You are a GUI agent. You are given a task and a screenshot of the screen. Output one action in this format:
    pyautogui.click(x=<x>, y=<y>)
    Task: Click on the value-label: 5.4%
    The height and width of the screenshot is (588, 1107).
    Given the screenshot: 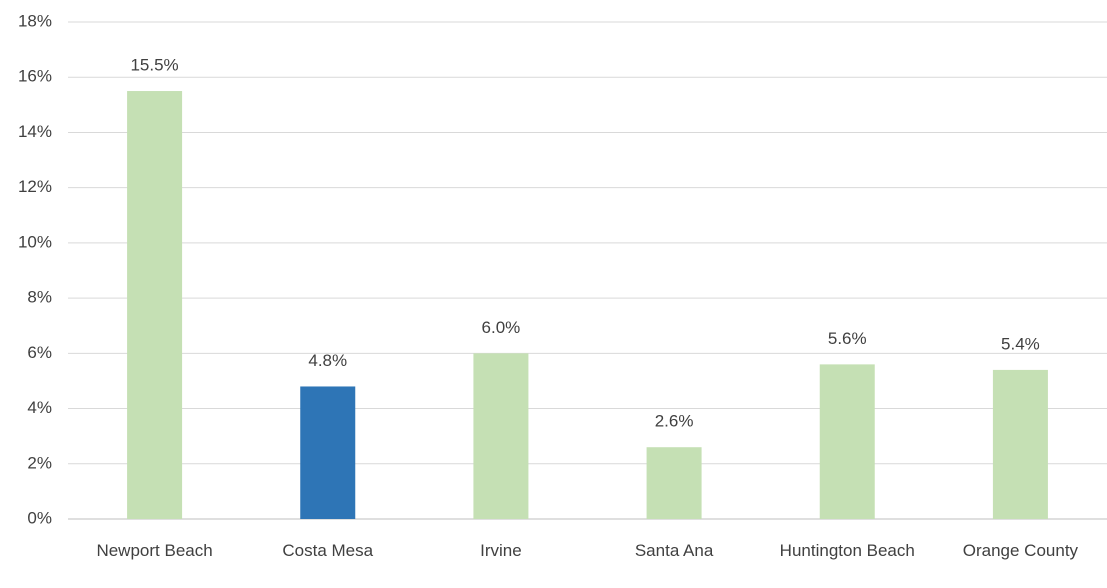 What is the action you would take?
    pyautogui.click(x=1020, y=343)
    